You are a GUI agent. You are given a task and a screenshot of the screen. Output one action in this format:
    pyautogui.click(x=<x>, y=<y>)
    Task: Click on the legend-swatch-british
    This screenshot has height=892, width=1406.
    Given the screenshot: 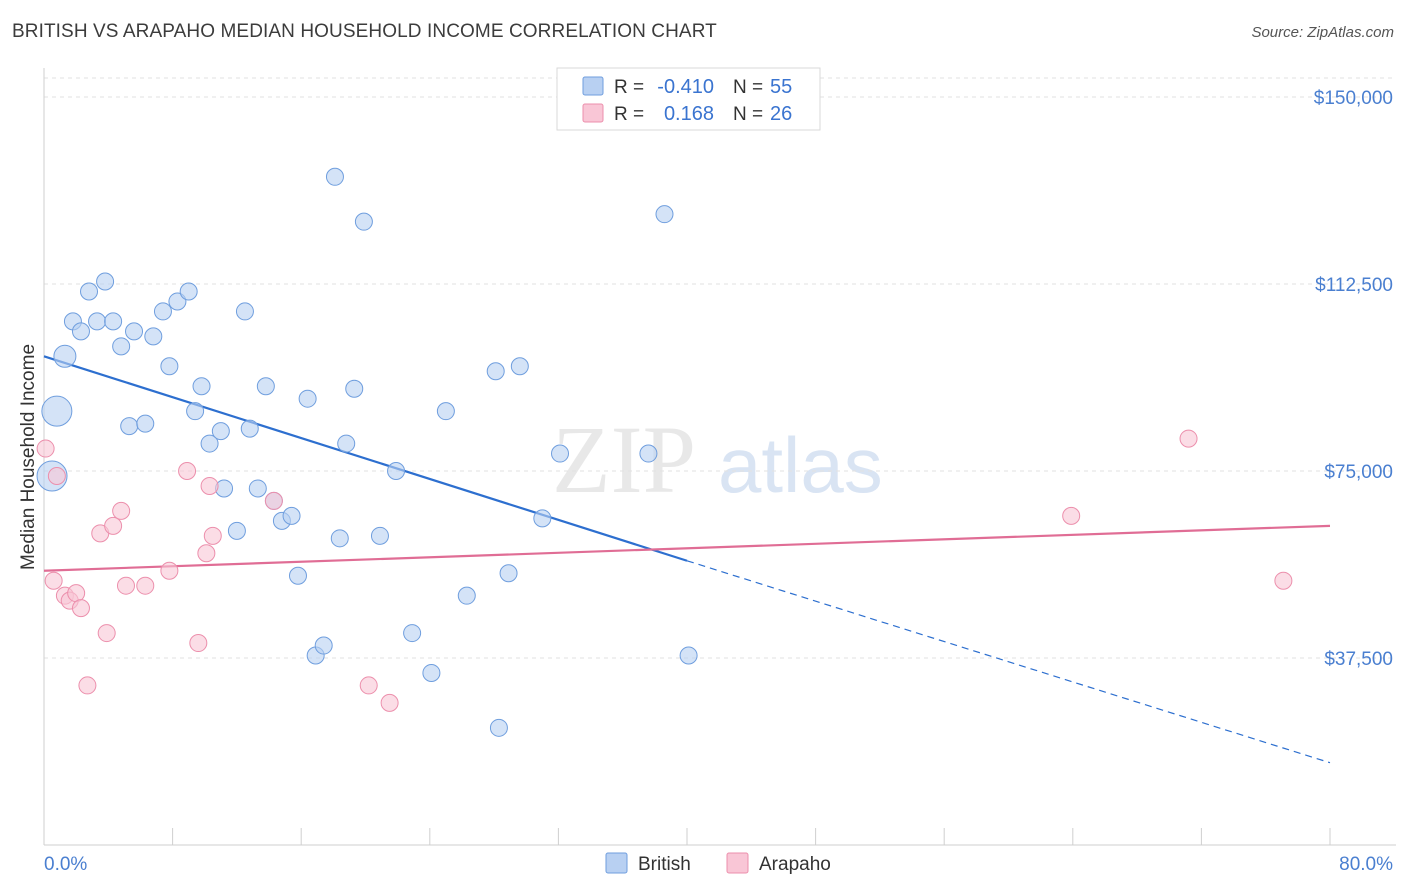 What is the action you would take?
    pyautogui.click(x=593, y=86)
    